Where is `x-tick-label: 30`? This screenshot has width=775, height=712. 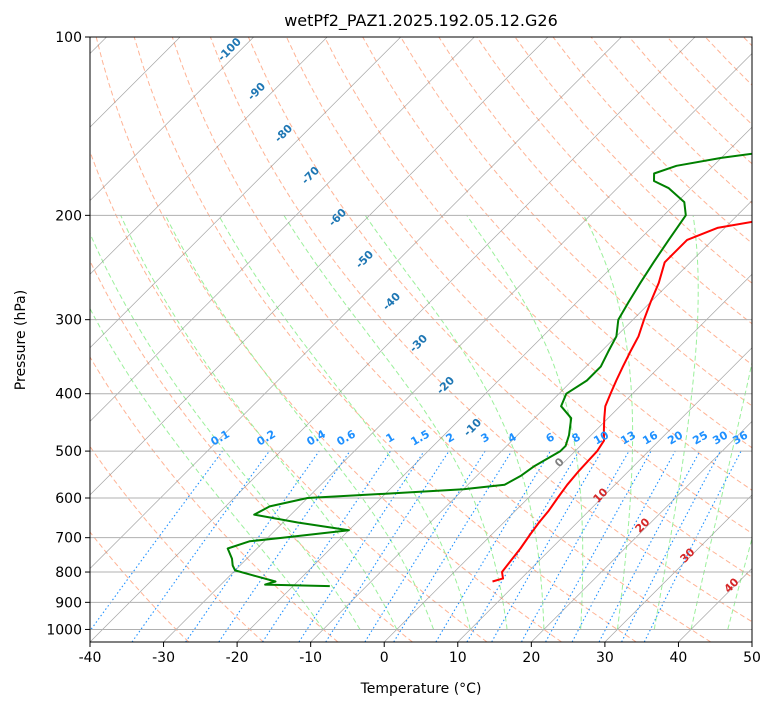 x-tick-label: 30 is located at coordinates (605, 658).